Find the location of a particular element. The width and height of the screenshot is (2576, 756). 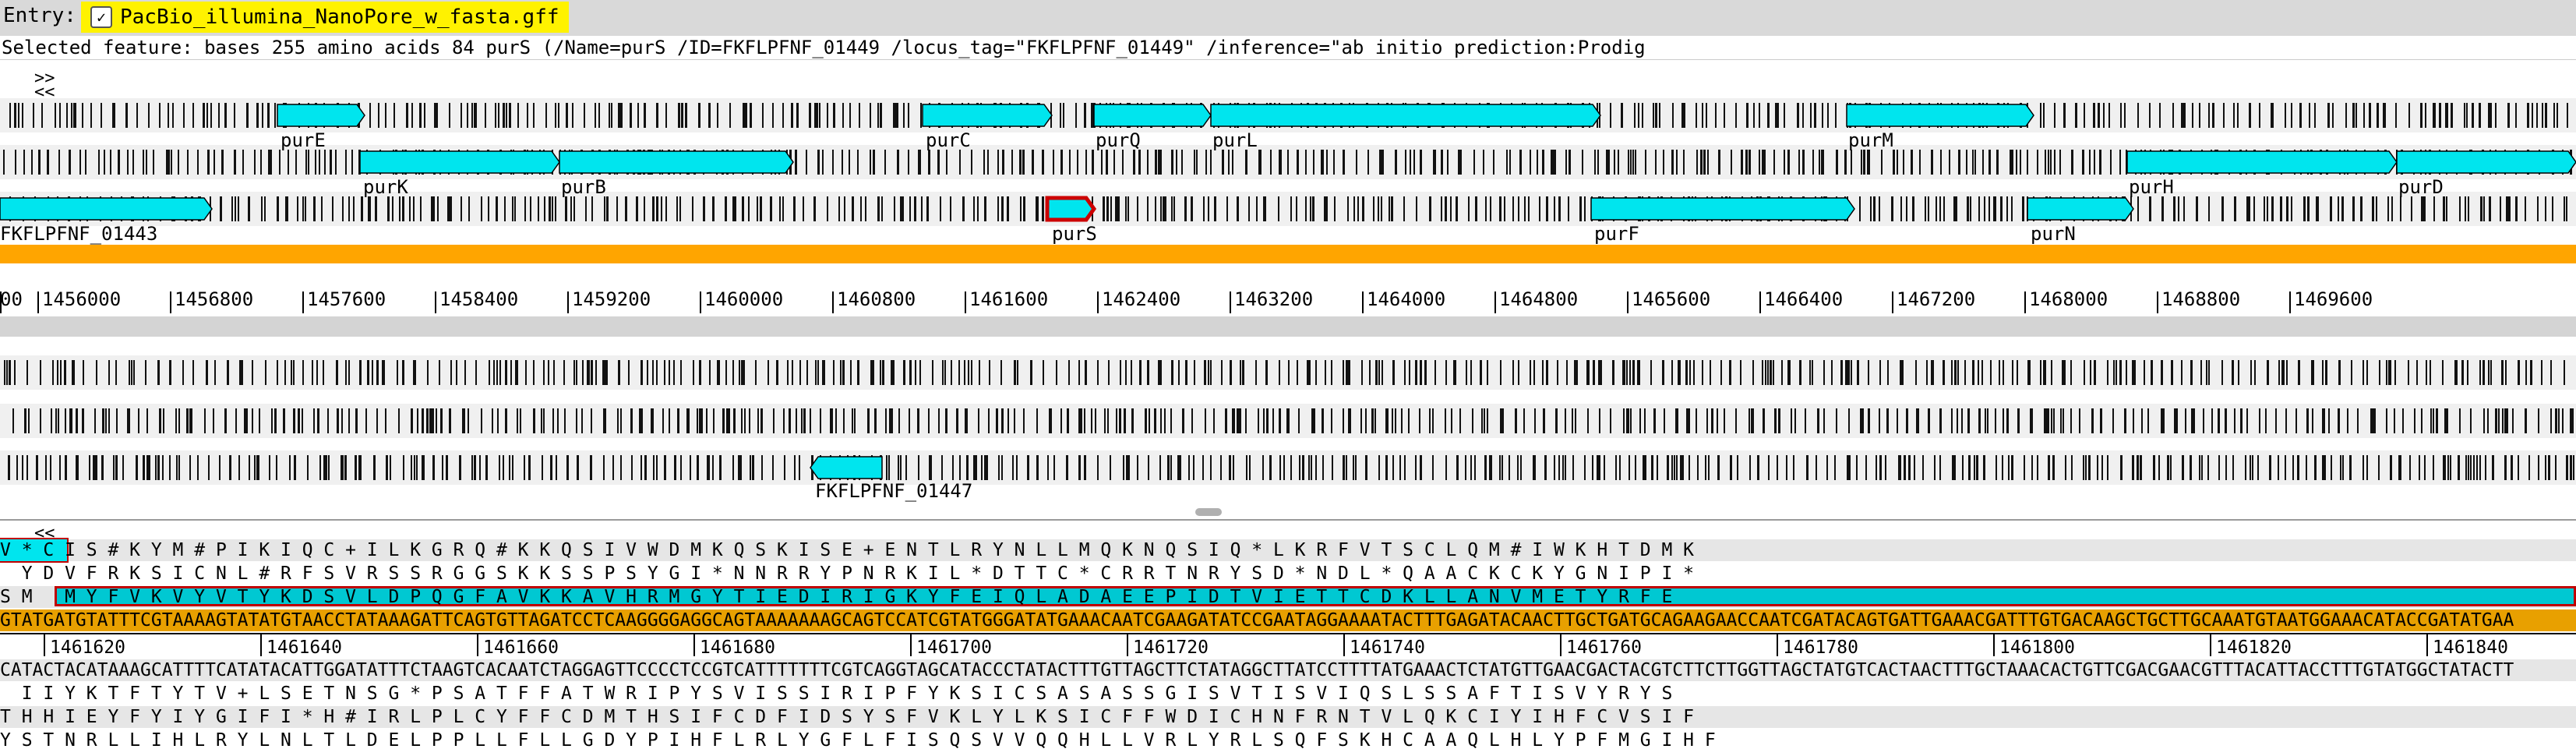

detail-ruler-label: 1461660 is located at coordinates (521, 648).